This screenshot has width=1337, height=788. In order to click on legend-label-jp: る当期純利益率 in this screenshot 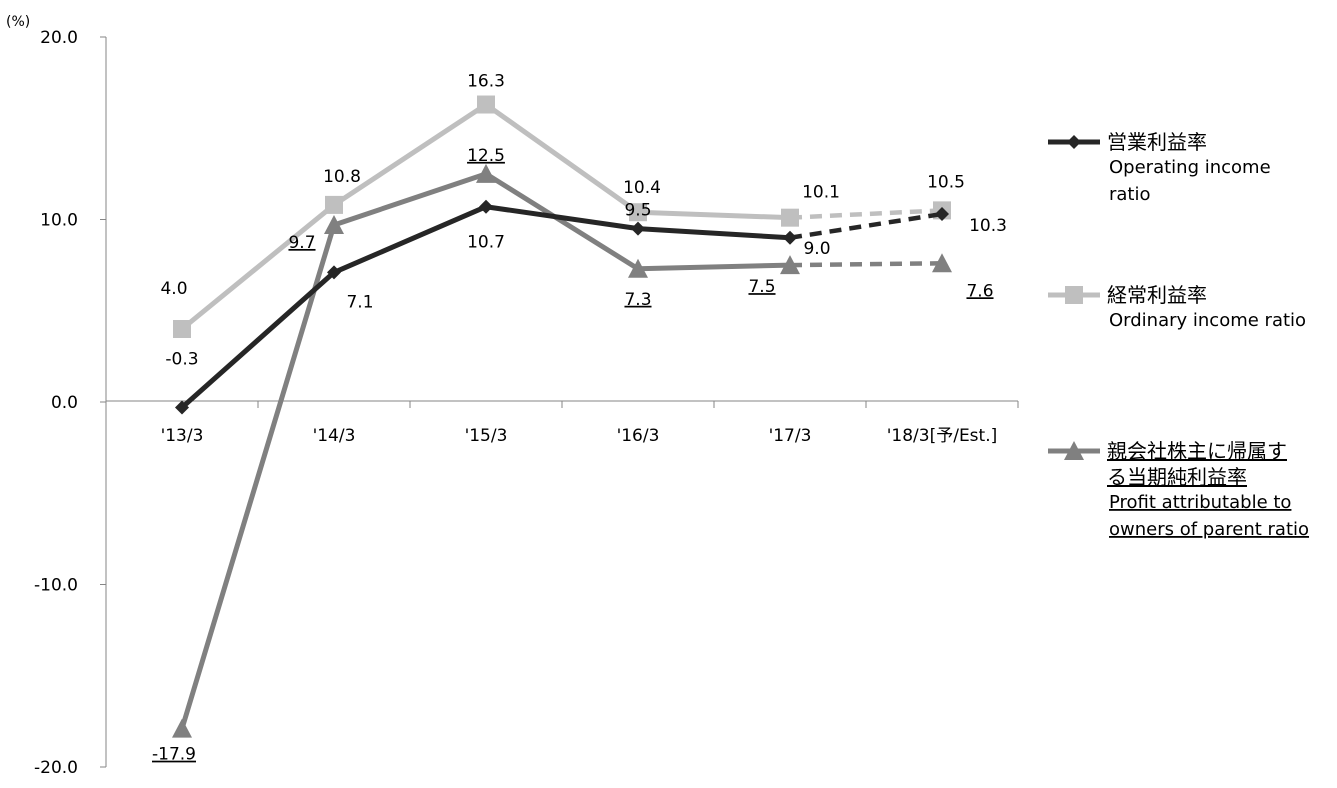, I will do `click(1177, 477)`.